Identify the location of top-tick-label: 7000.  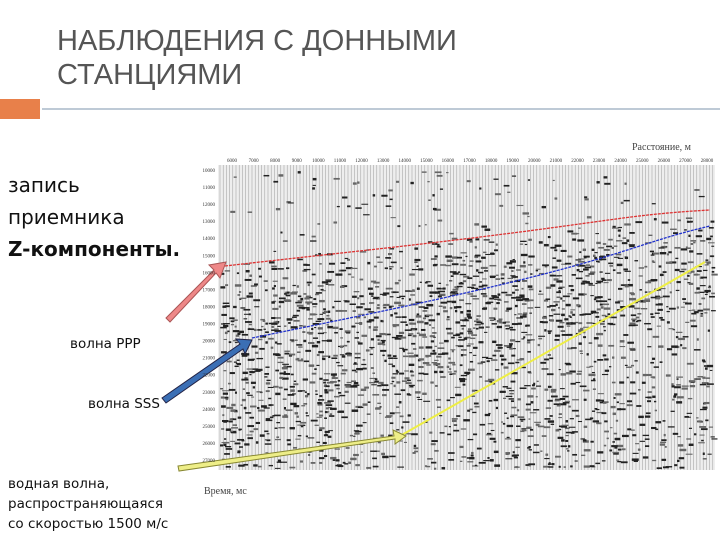
(254, 161).